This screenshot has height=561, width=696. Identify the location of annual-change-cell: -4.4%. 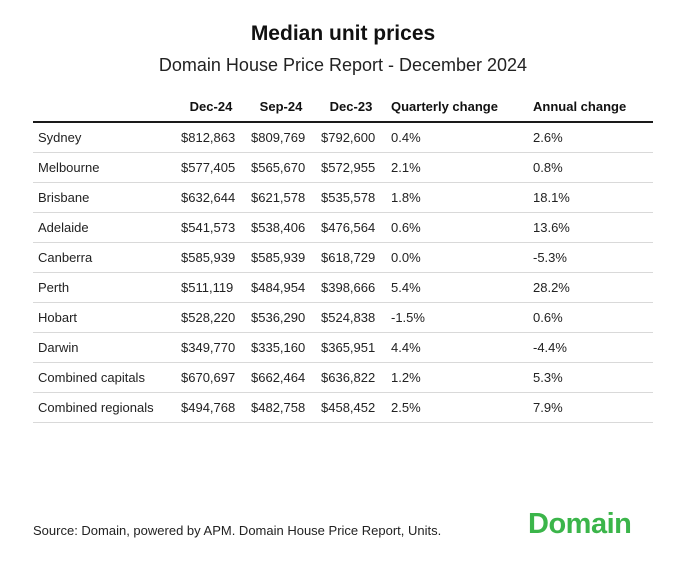
(590, 347).